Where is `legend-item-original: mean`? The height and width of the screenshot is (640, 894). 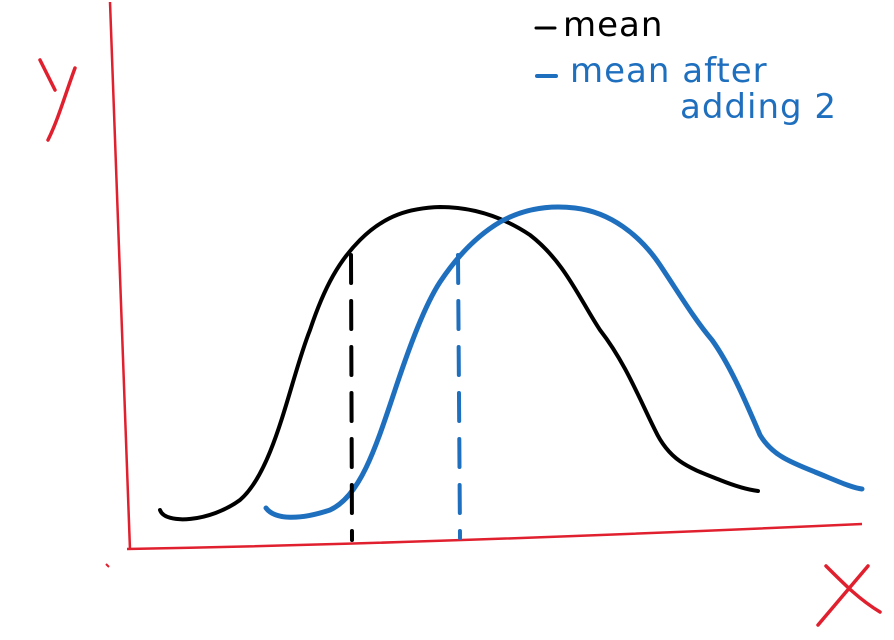
legend-item-original: mean is located at coordinates (598, 25).